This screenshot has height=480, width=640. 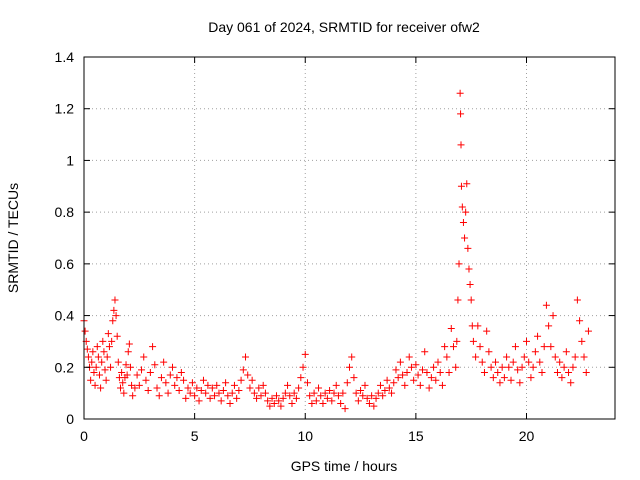 I want to click on x-tick-label: 15, so click(x=416, y=436).